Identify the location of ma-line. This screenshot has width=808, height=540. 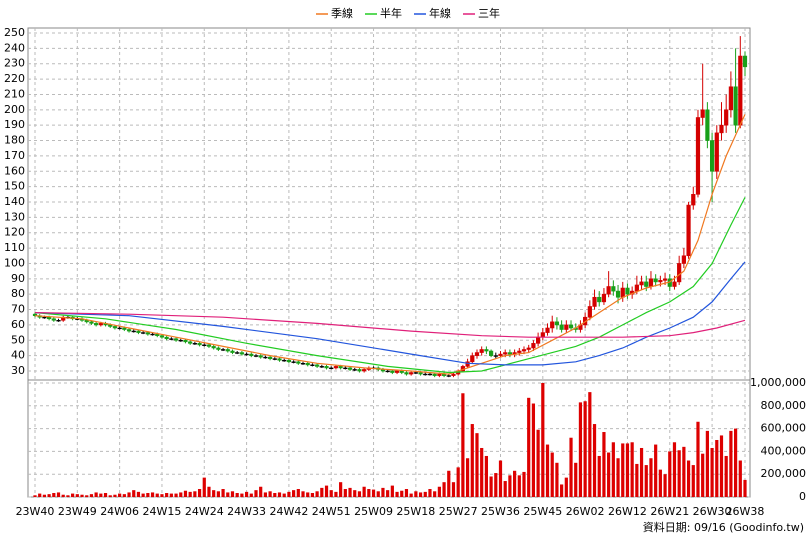
(390, 325).